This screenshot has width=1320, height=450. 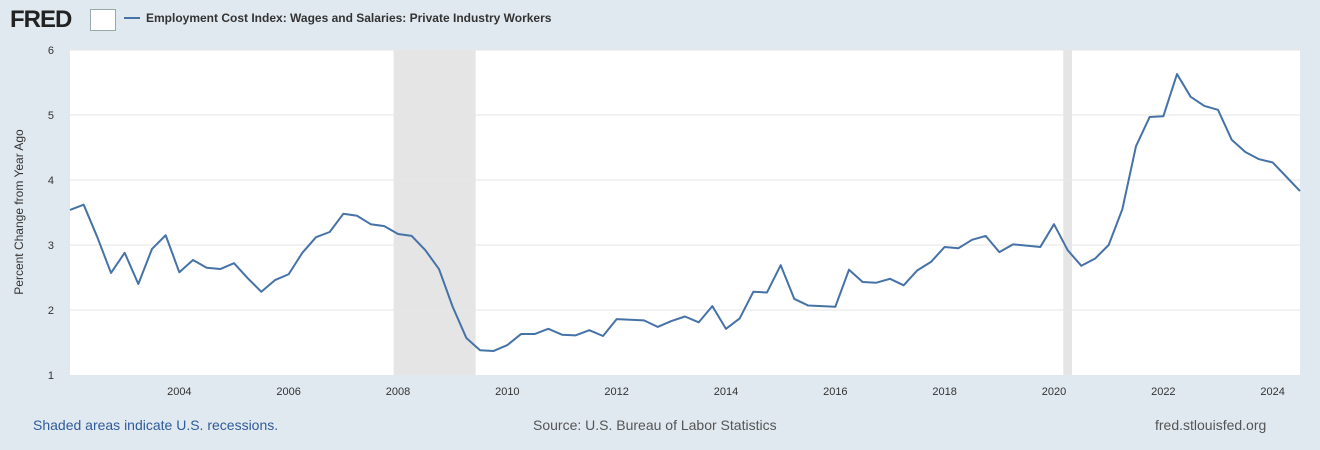 I want to click on x-tick-label: 2014, so click(x=726, y=392).